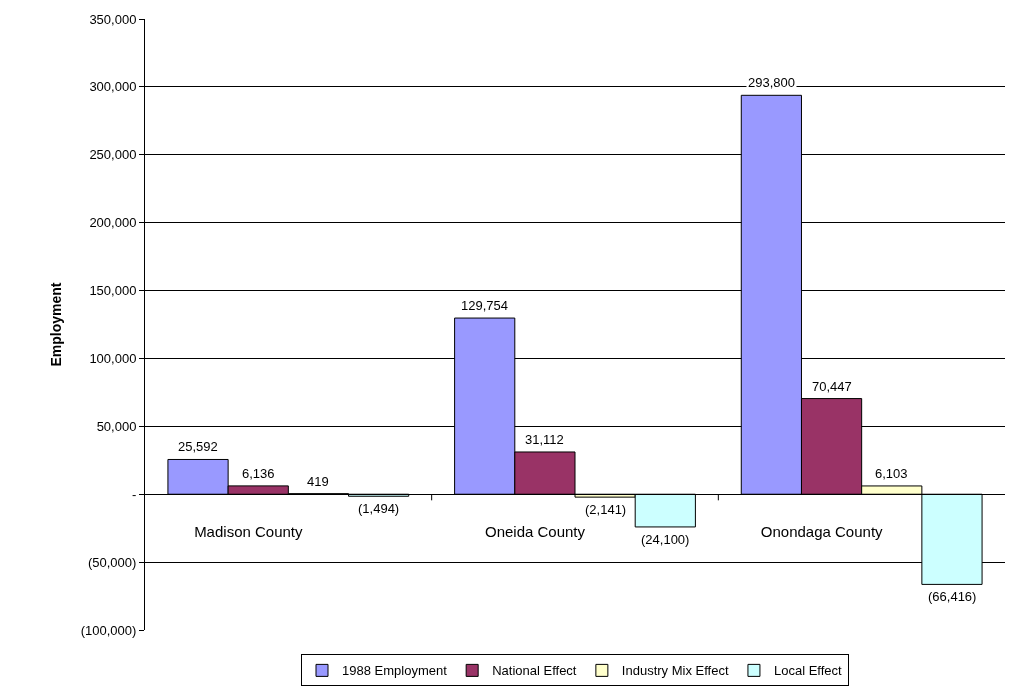 The width and height of the screenshot is (1022, 698). Describe the element at coordinates (379, 508) in the screenshot. I see `data-label: (1,494)` at that location.